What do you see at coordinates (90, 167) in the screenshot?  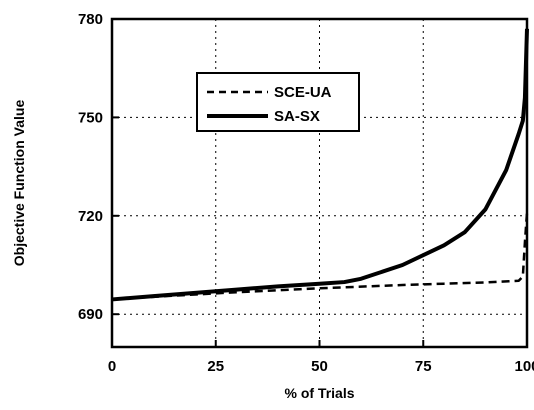 I see `y-tick-labels: 690 720 750 780` at bounding box center [90, 167].